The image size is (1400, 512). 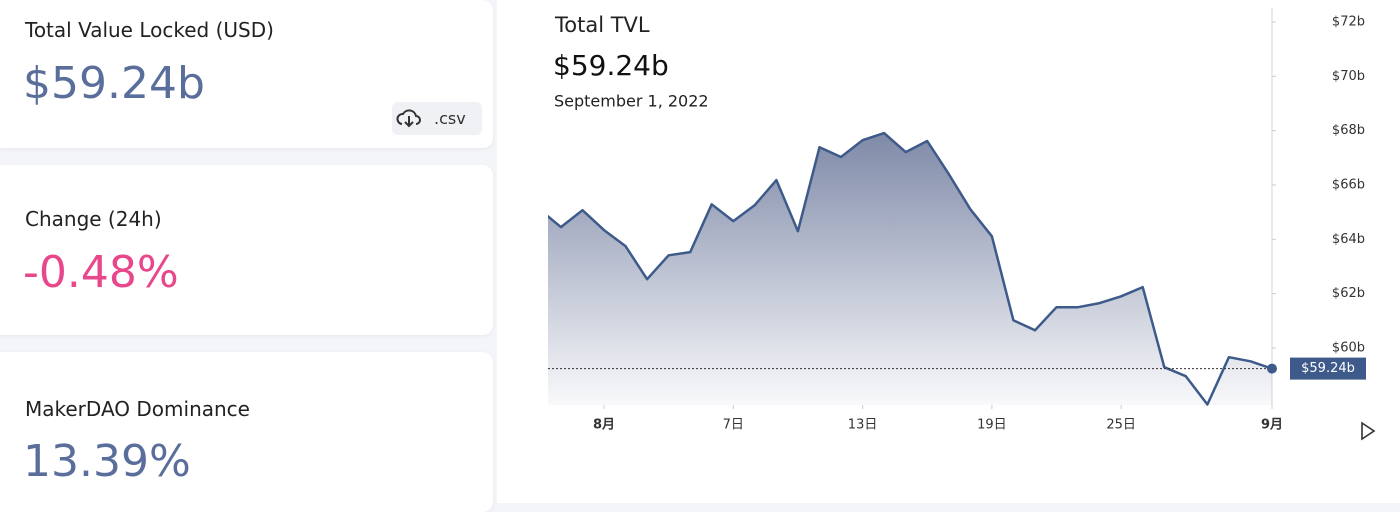 What do you see at coordinates (611, 65) in the screenshot?
I see `chart-value: $59.24b` at bounding box center [611, 65].